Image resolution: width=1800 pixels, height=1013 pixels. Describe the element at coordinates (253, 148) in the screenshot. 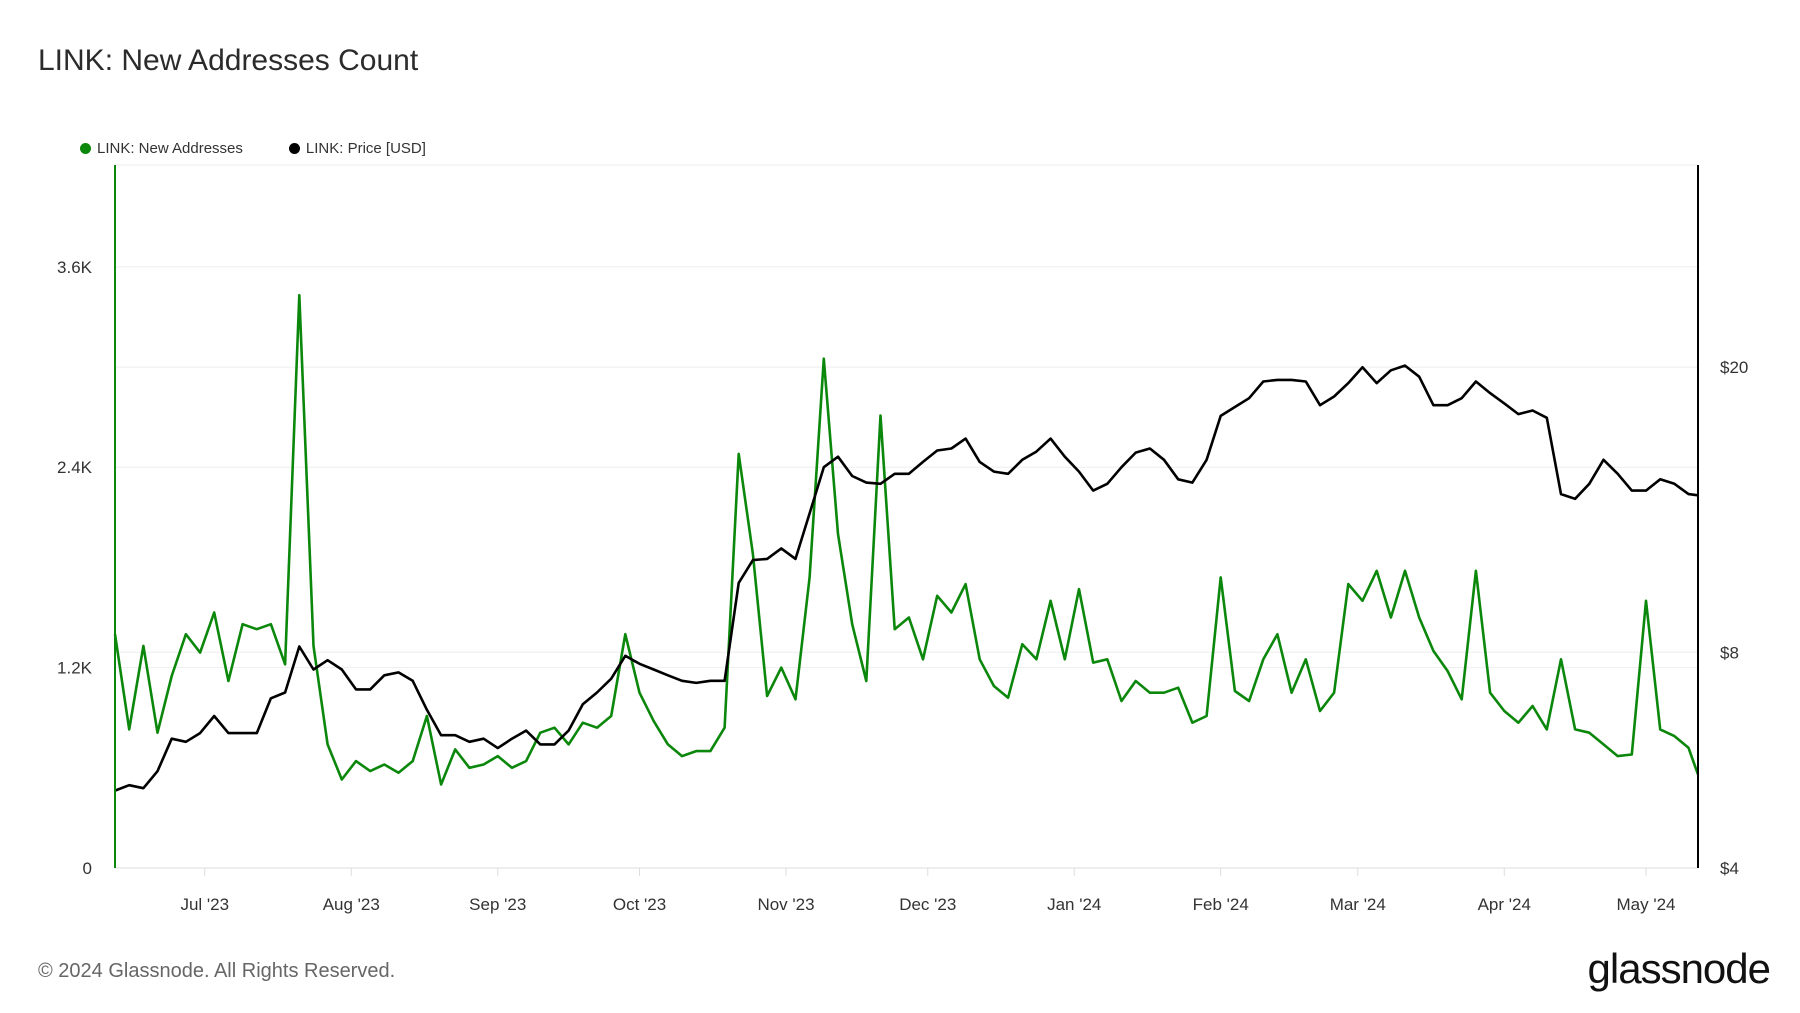

I see `legend: LINK: New Addresses LINK: Price [USD]` at that location.